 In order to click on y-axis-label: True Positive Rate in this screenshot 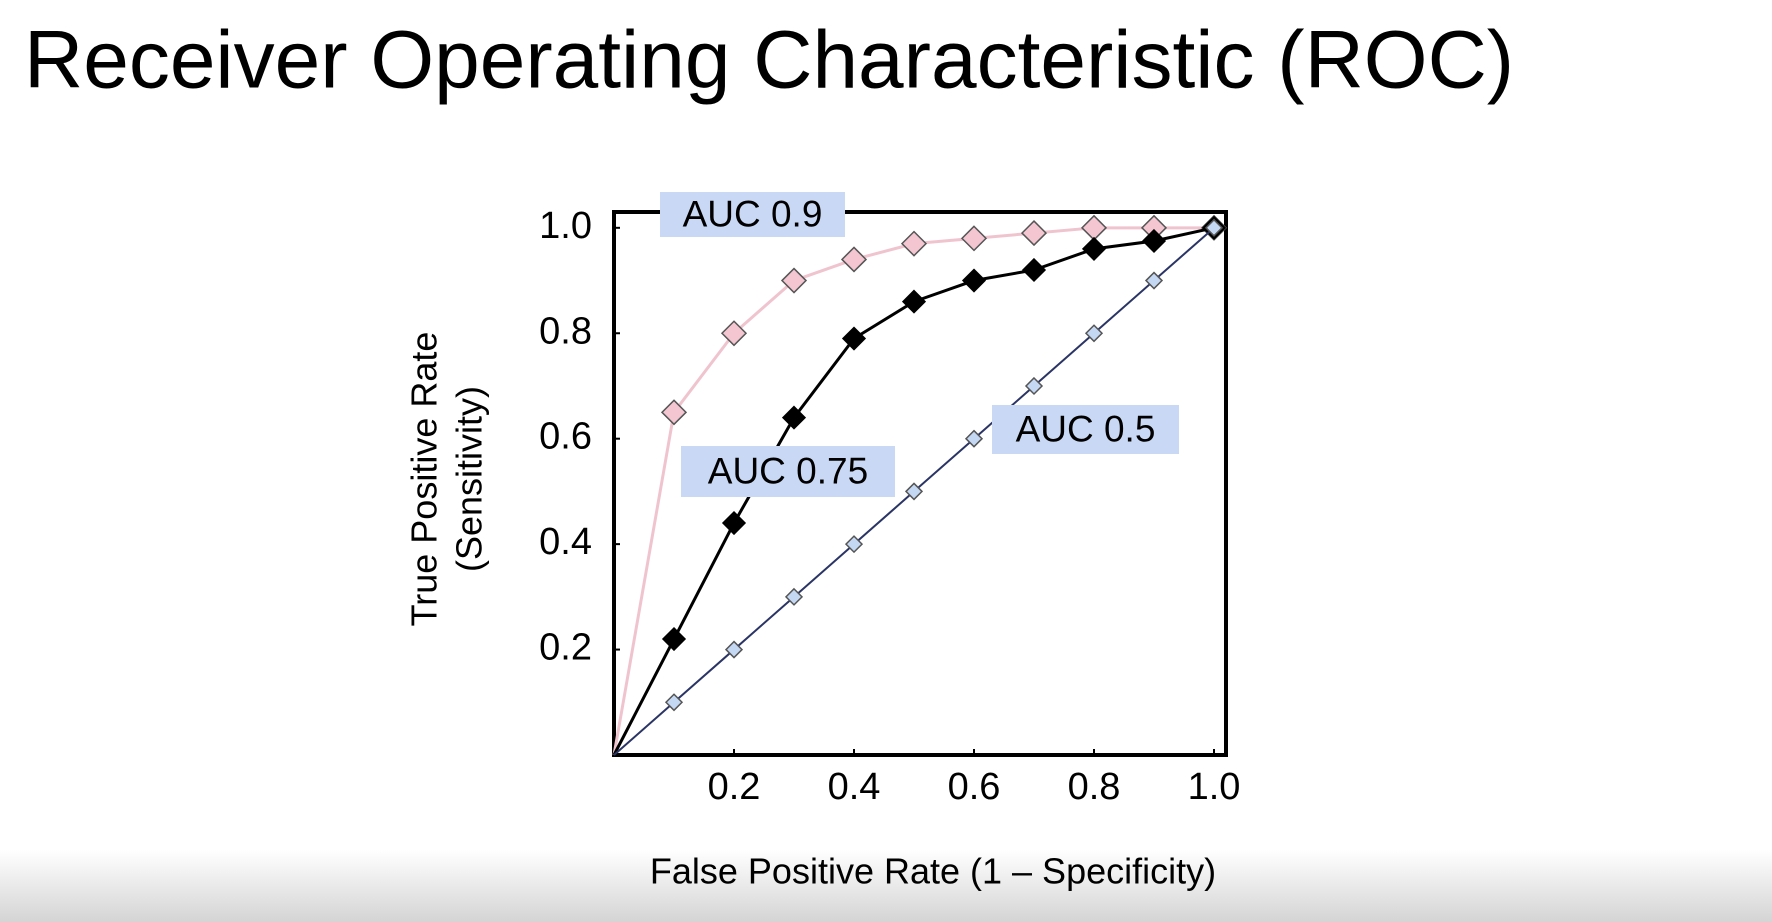, I will do `click(424, 479)`.